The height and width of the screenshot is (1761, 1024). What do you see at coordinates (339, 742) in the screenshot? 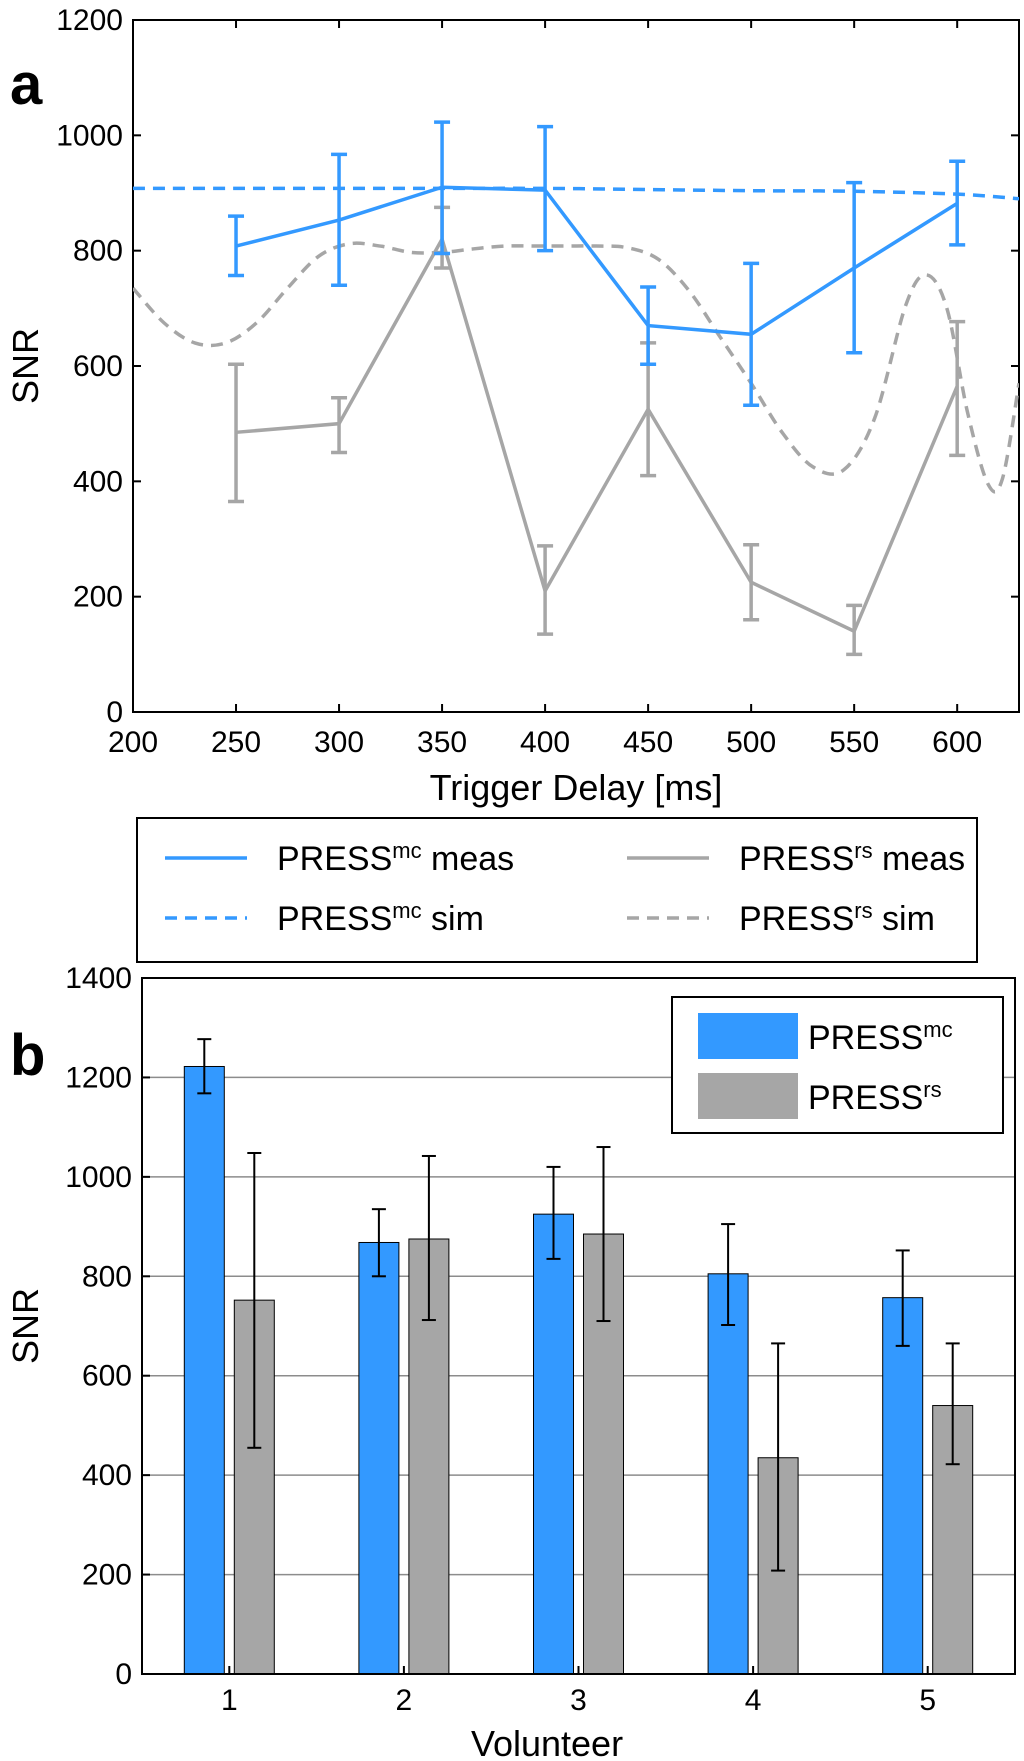
I see `x-tick-label: 300` at bounding box center [339, 742].